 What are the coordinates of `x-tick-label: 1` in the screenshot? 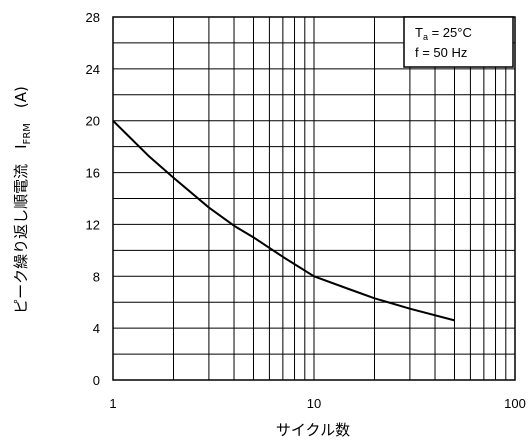 It's located at (112, 403).